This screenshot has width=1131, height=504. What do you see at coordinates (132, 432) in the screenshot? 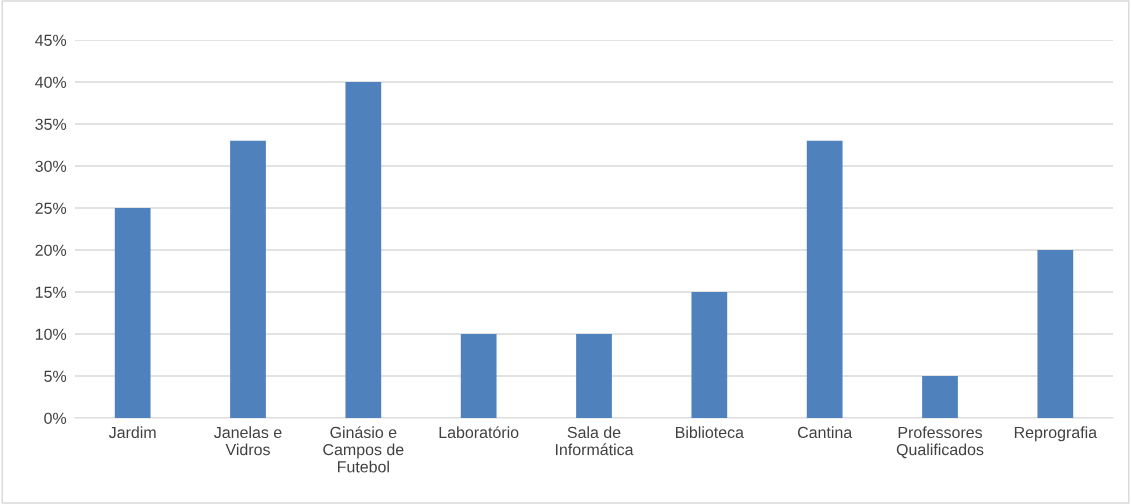
I see `x-tick-label: Jardim` at bounding box center [132, 432].